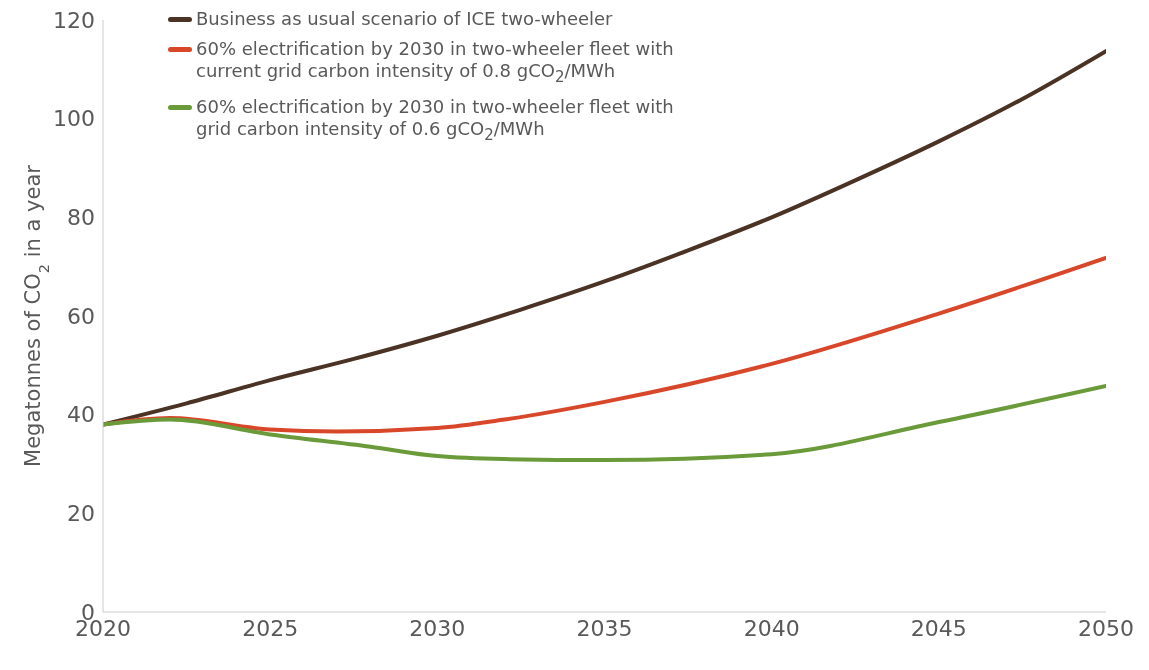 This screenshot has width=1149, height=670. Describe the element at coordinates (435, 63) in the screenshot. I see `legend-label: 60% electrification by 2030 in two-wheeler fleet with current grid carbon intensity of 0.8 gCO$_{2}$/MWh` at that location.